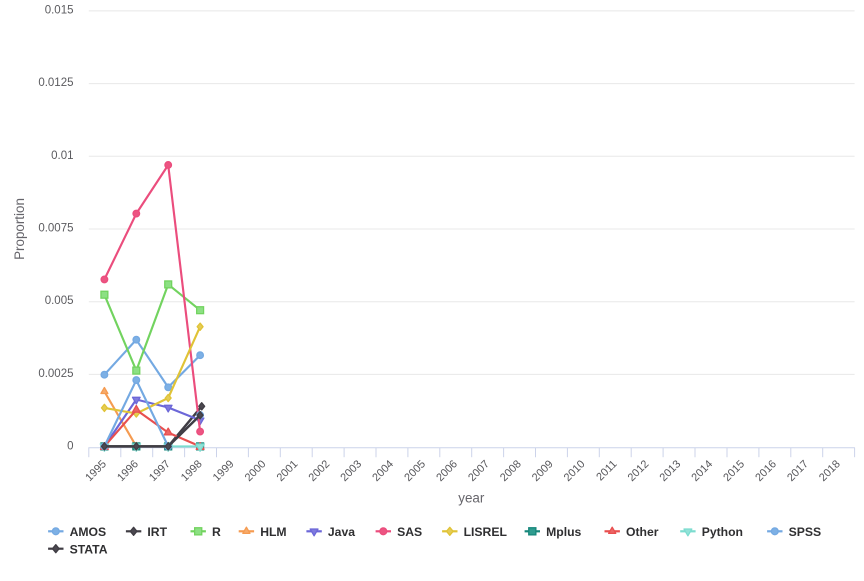 The width and height of the screenshot is (864, 581). What do you see at coordinates (157, 532) in the screenshot?
I see `svg-text: IRT` at bounding box center [157, 532].